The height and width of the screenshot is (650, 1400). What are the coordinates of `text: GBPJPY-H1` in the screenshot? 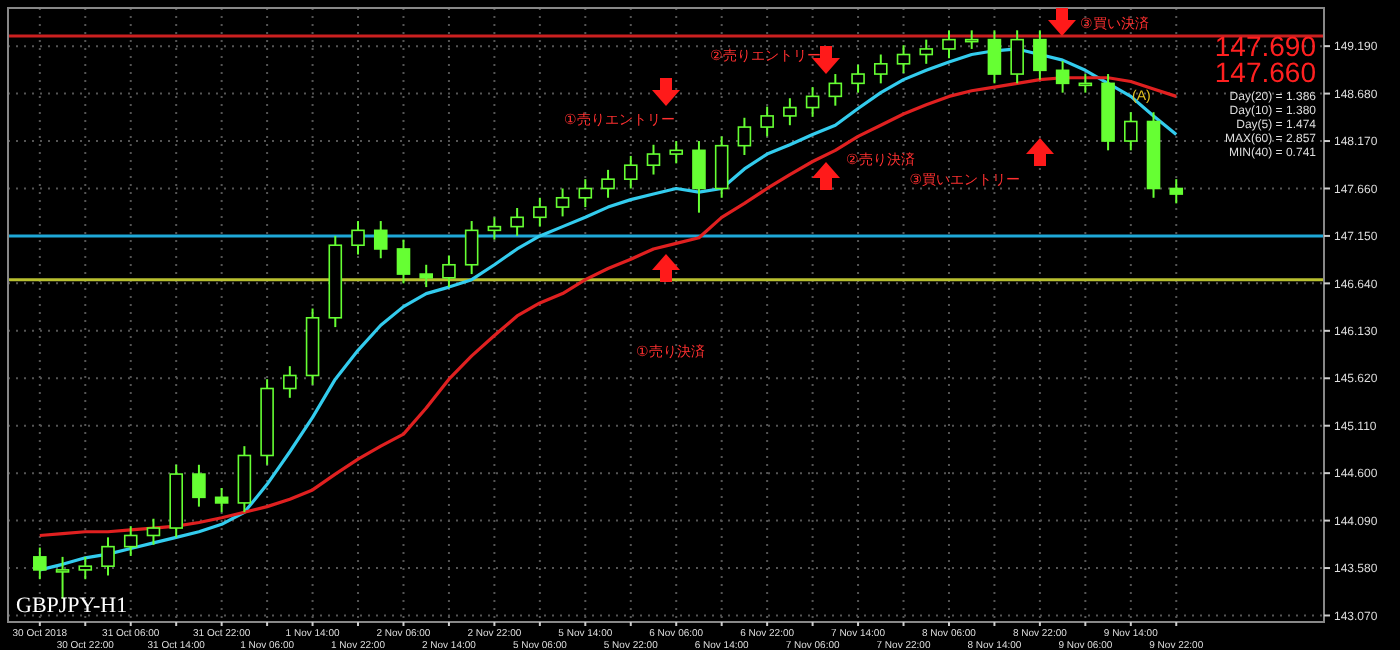 It's located at (72, 606).